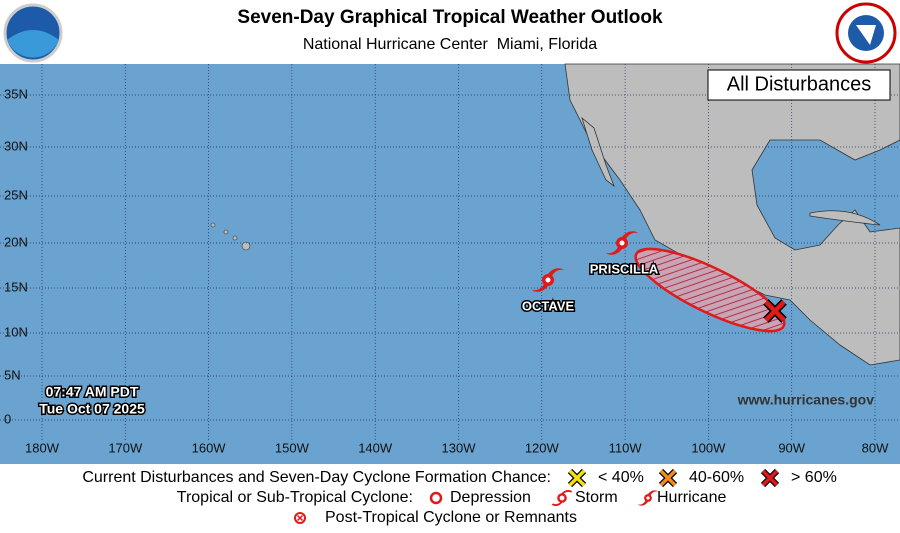  What do you see at coordinates (598, 152) in the screenshot?
I see `baja` at bounding box center [598, 152].